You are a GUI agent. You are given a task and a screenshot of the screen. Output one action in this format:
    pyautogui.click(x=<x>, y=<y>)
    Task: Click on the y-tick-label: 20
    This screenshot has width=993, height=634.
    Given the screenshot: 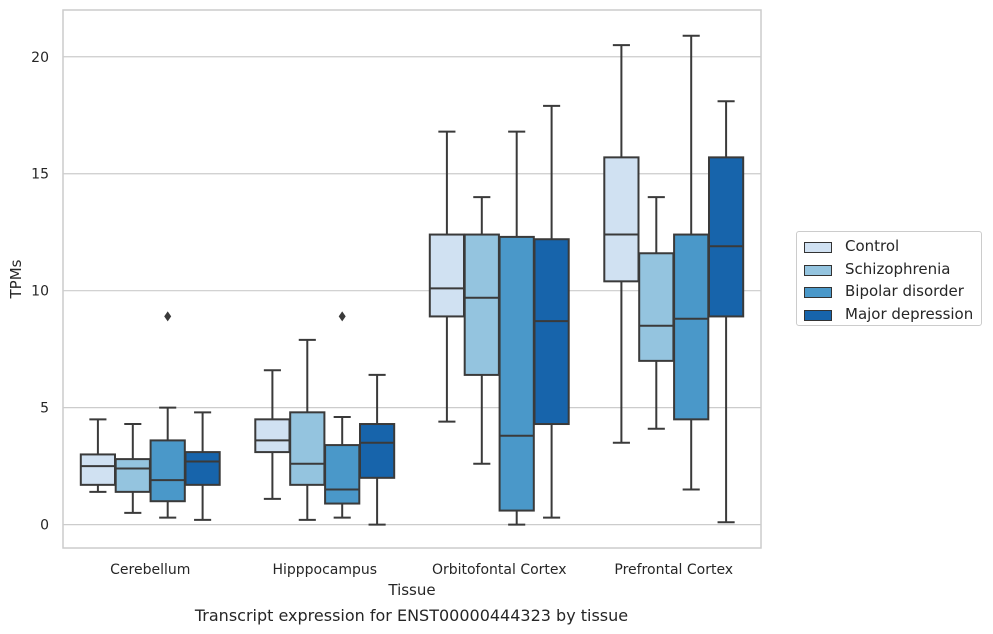 What is the action you would take?
    pyautogui.click(x=40, y=58)
    